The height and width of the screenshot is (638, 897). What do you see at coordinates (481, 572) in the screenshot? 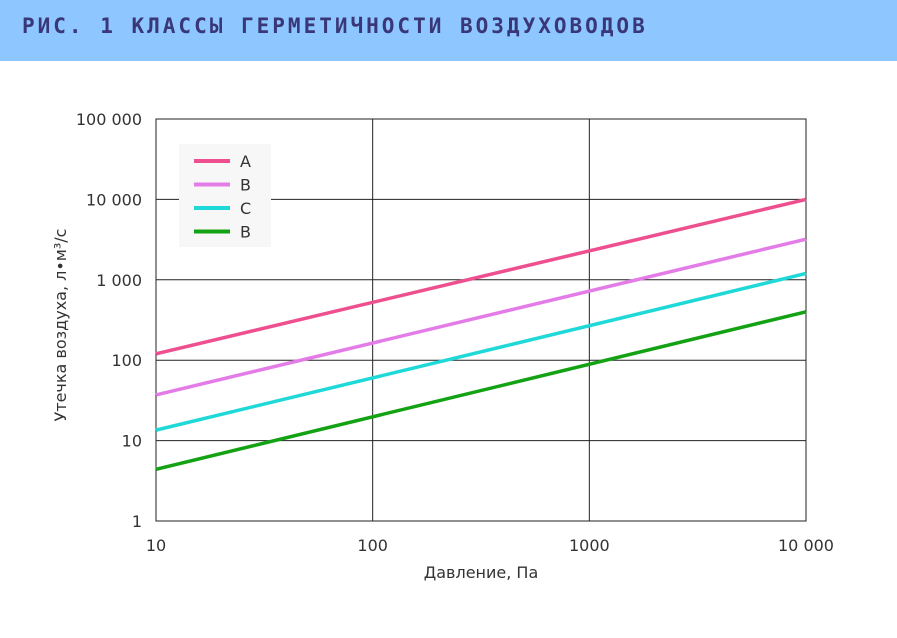
I see `x-axis-label: Давление, Па` at bounding box center [481, 572].